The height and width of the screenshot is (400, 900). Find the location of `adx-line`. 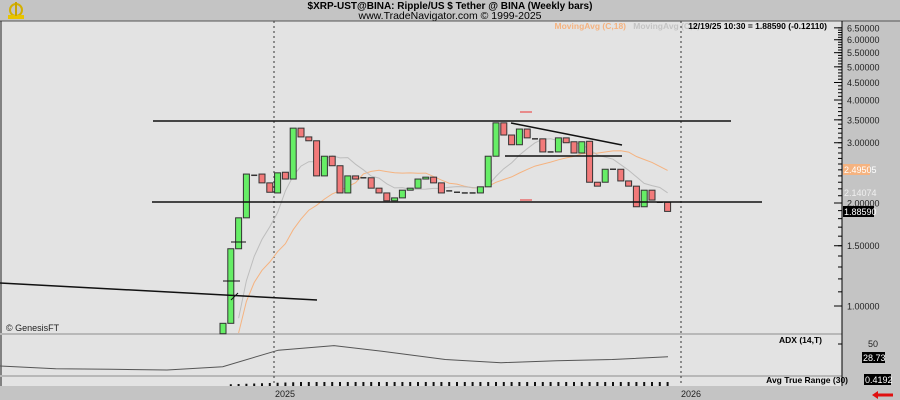

adx-line is located at coordinates (334, 358).